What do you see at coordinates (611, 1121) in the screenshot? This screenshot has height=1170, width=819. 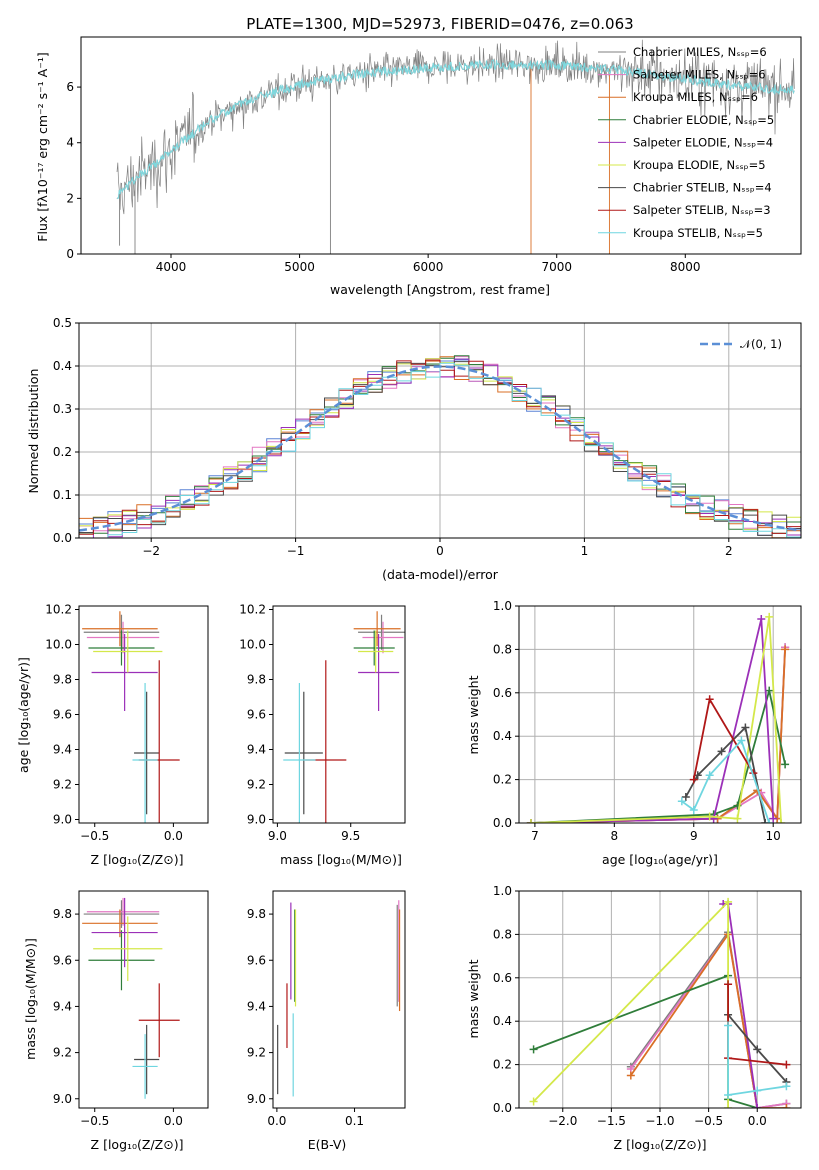 I see `x-tick-label: −1.5` at bounding box center [611, 1121].